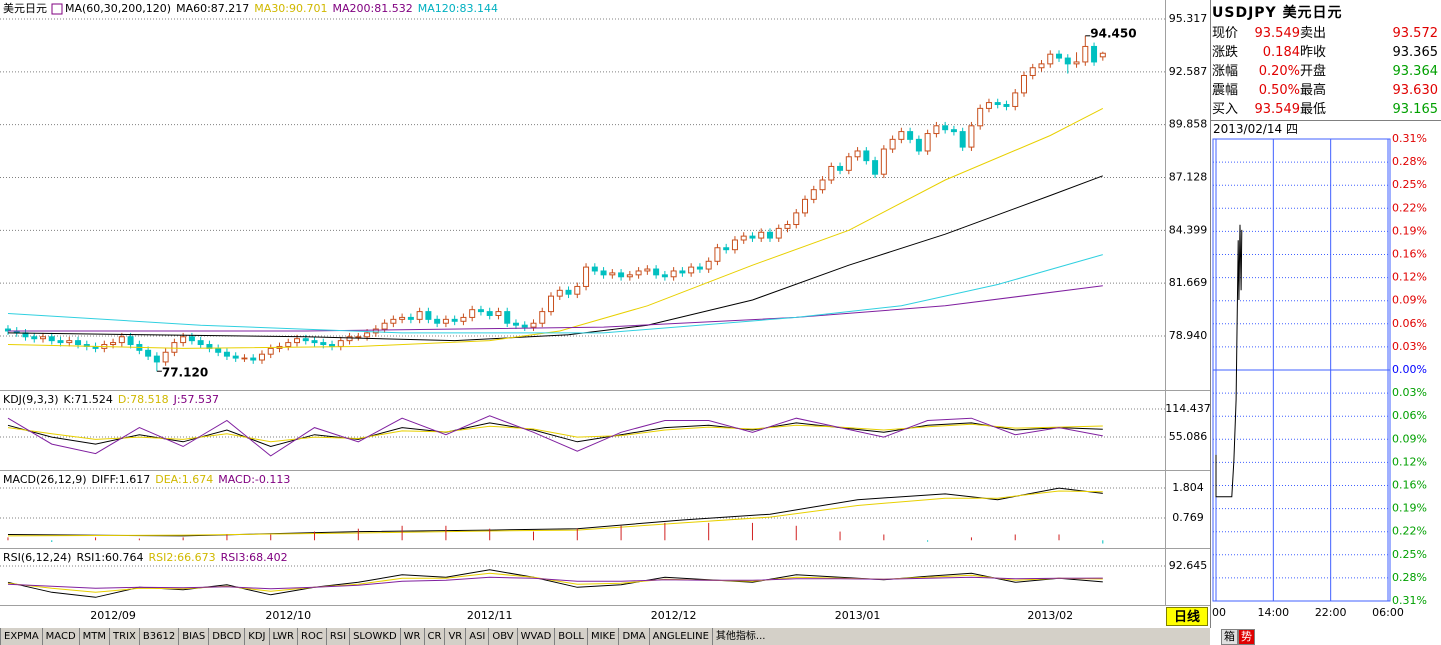  Describe the element at coordinates (45, 479) in the screenshot. I see `legend-title: MACD(26,12,9)` at that location.